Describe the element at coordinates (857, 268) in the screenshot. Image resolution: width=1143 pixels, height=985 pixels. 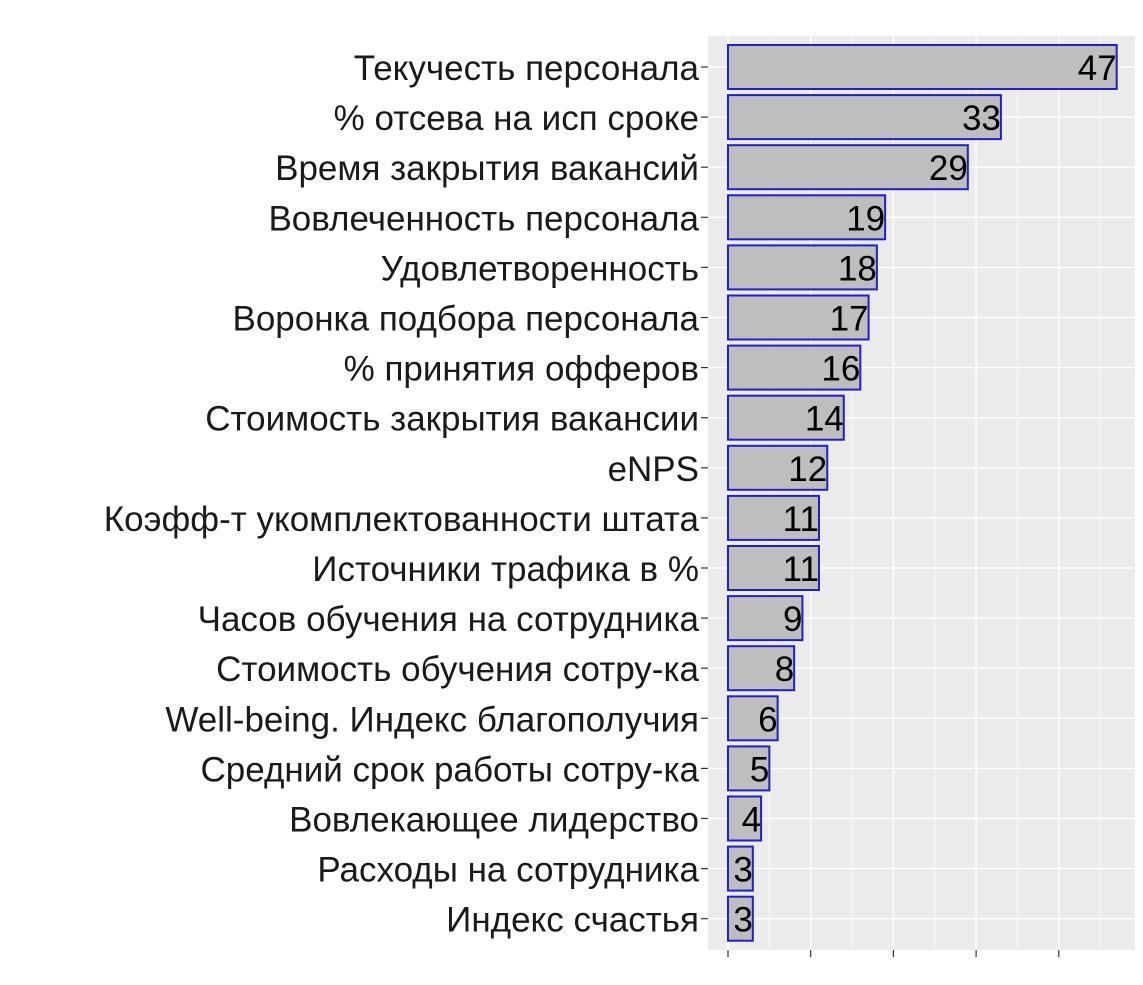
I see `value-label: 18` at that location.